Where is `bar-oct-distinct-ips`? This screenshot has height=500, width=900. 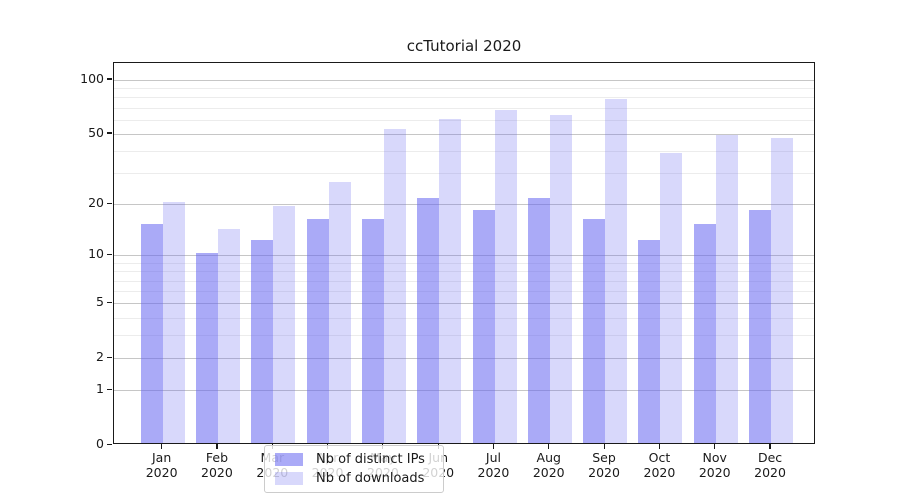 bar-oct-distinct-ips is located at coordinates (649, 341).